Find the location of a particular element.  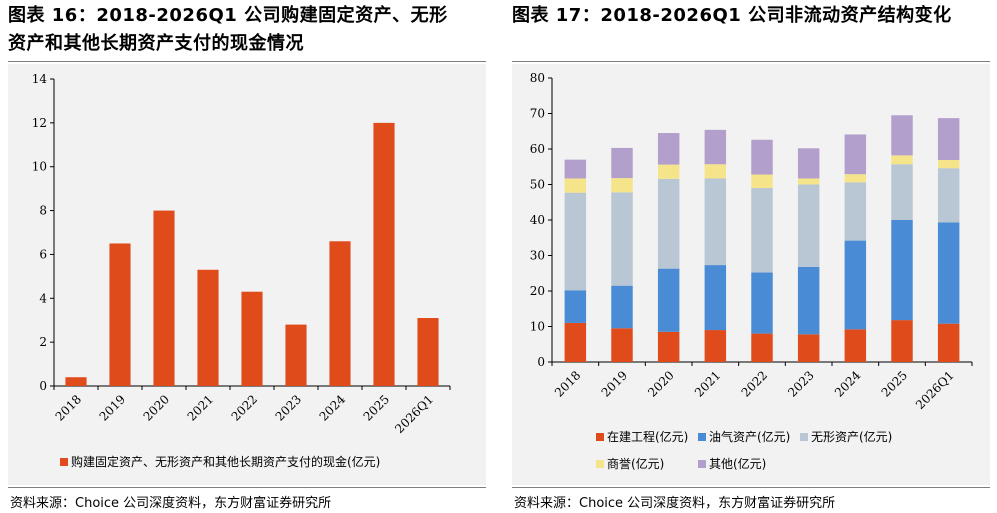

bar-series0-2025 is located at coordinates (902, 341).